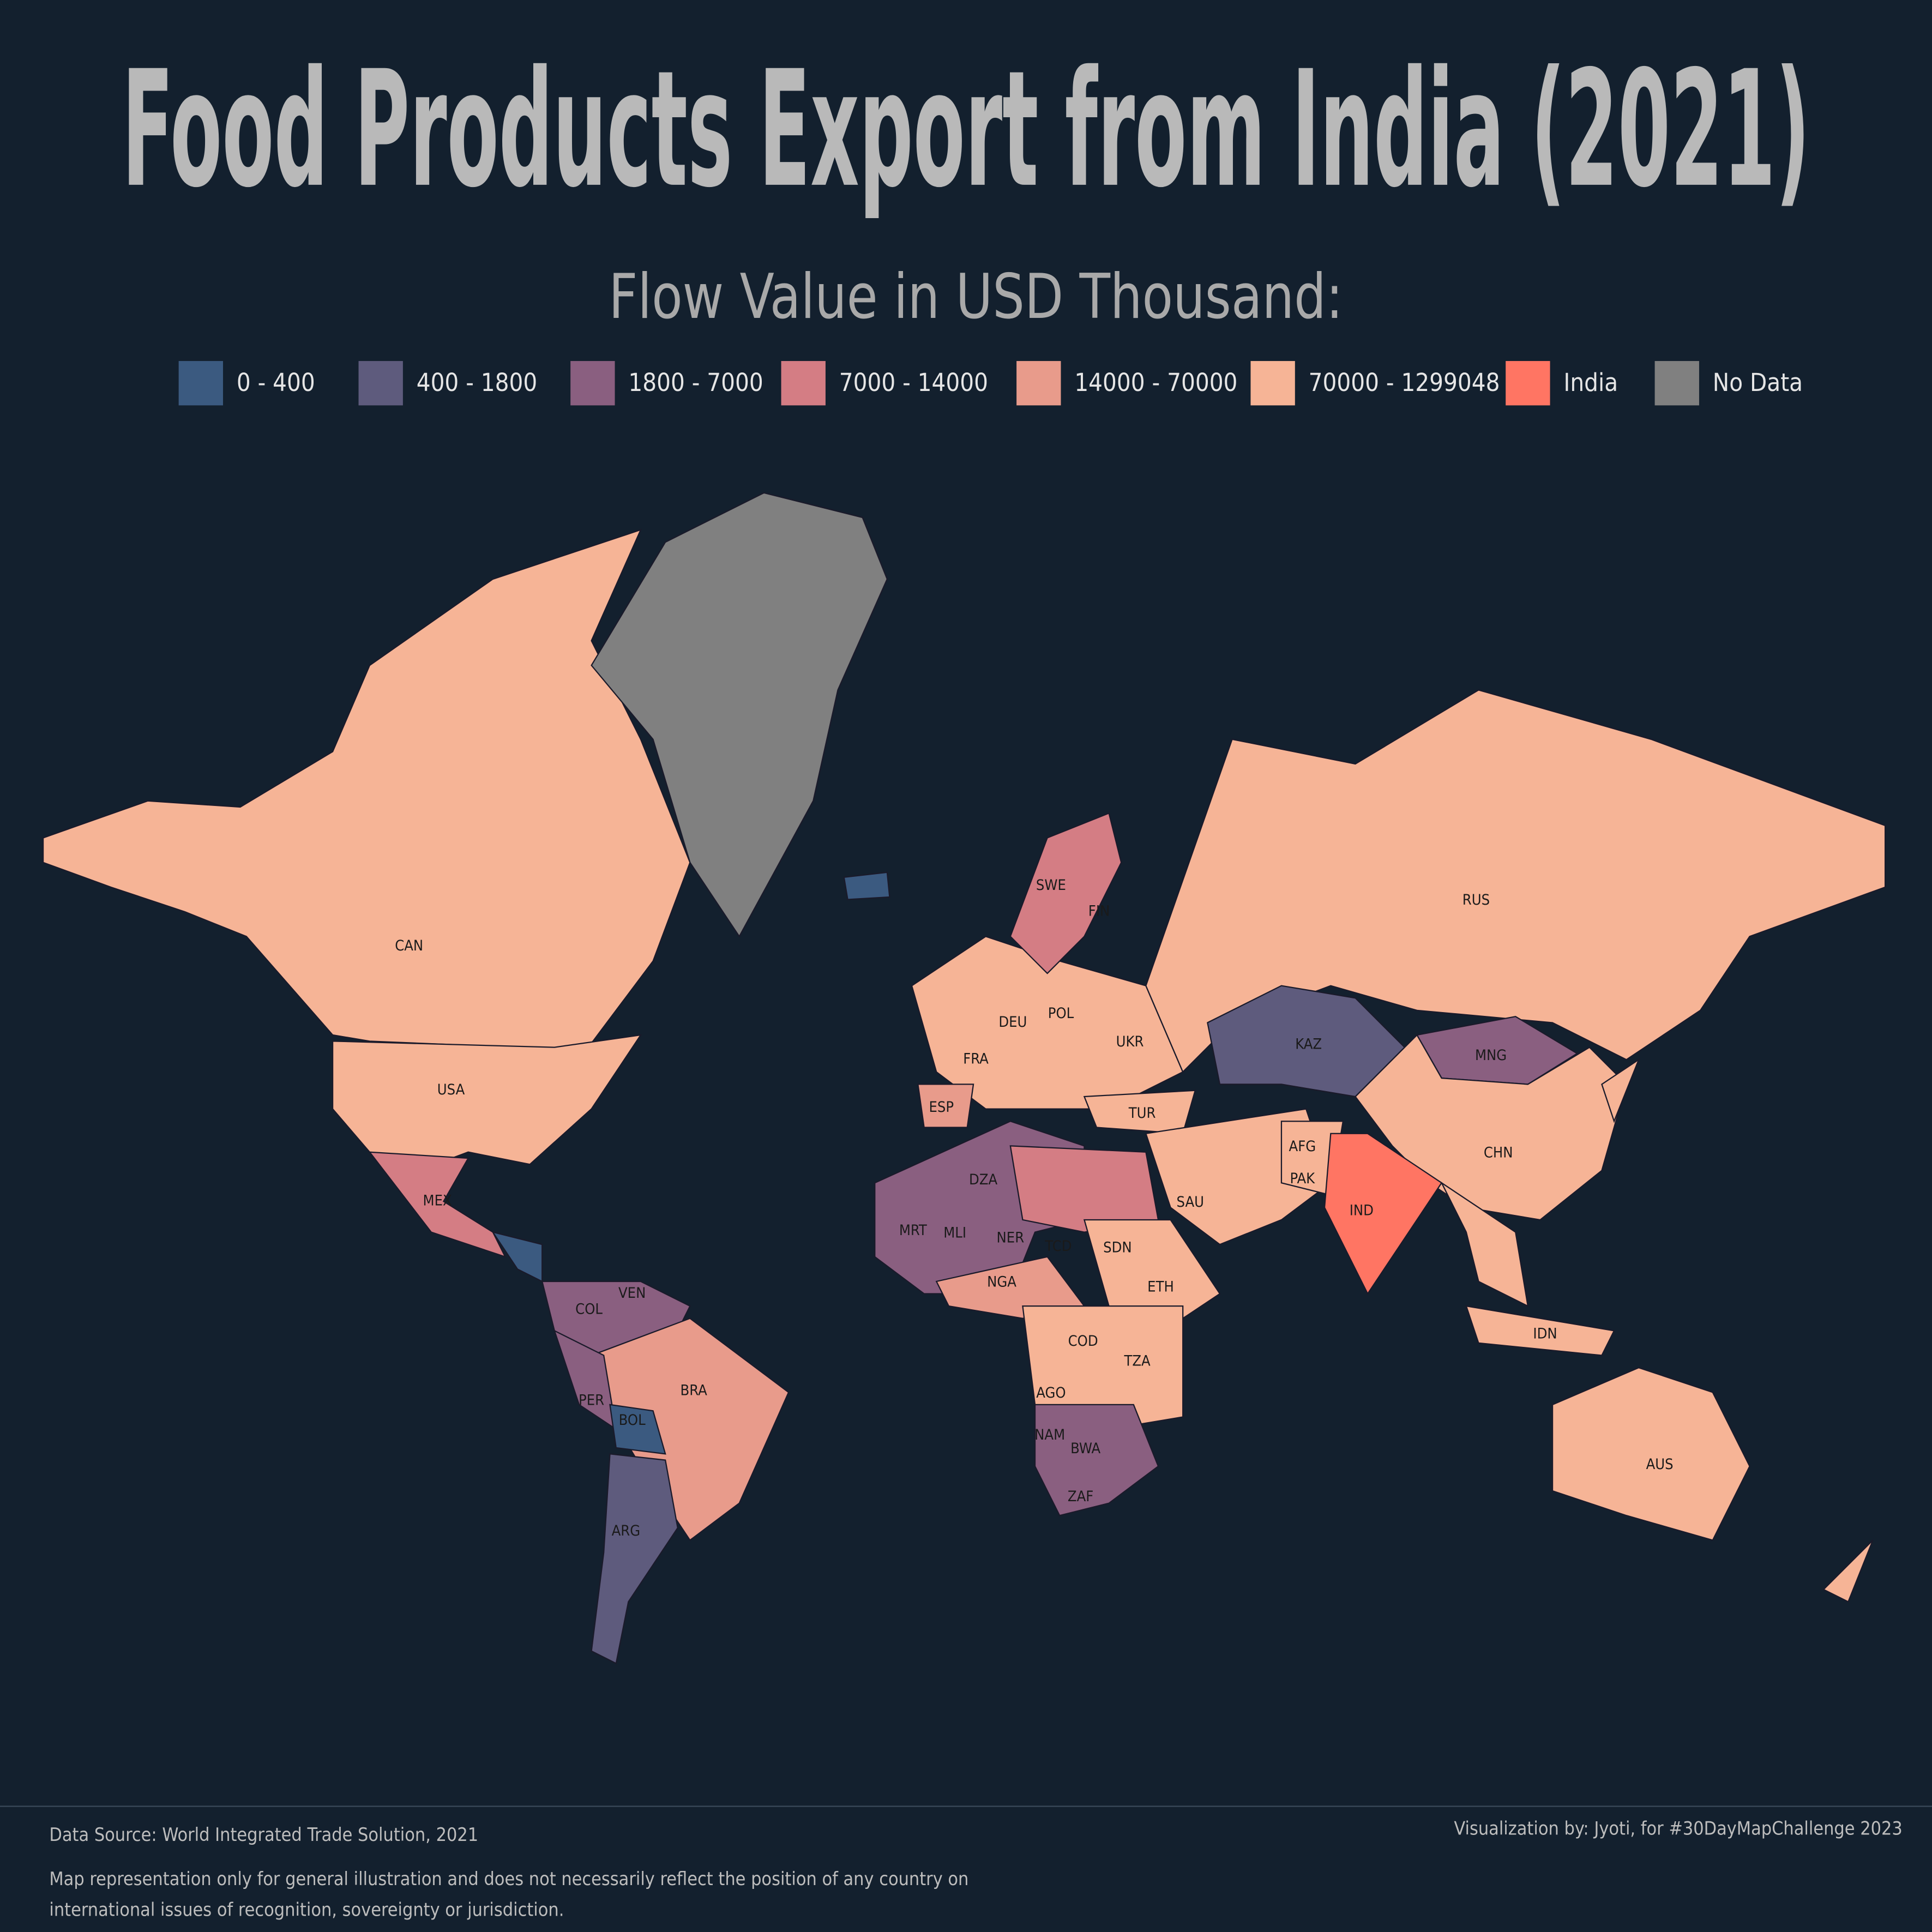 This screenshot has height=1932, width=1932. I want to click on country-label: NER, so click(1011, 1237).